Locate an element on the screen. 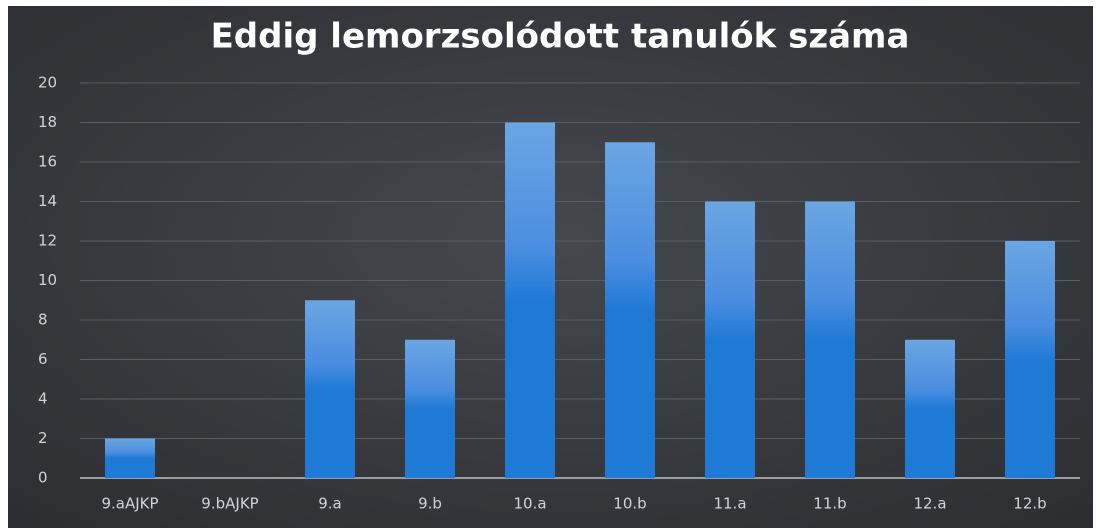 This screenshot has width=1097, height=532. x-tick-label: 12.a is located at coordinates (929, 504).